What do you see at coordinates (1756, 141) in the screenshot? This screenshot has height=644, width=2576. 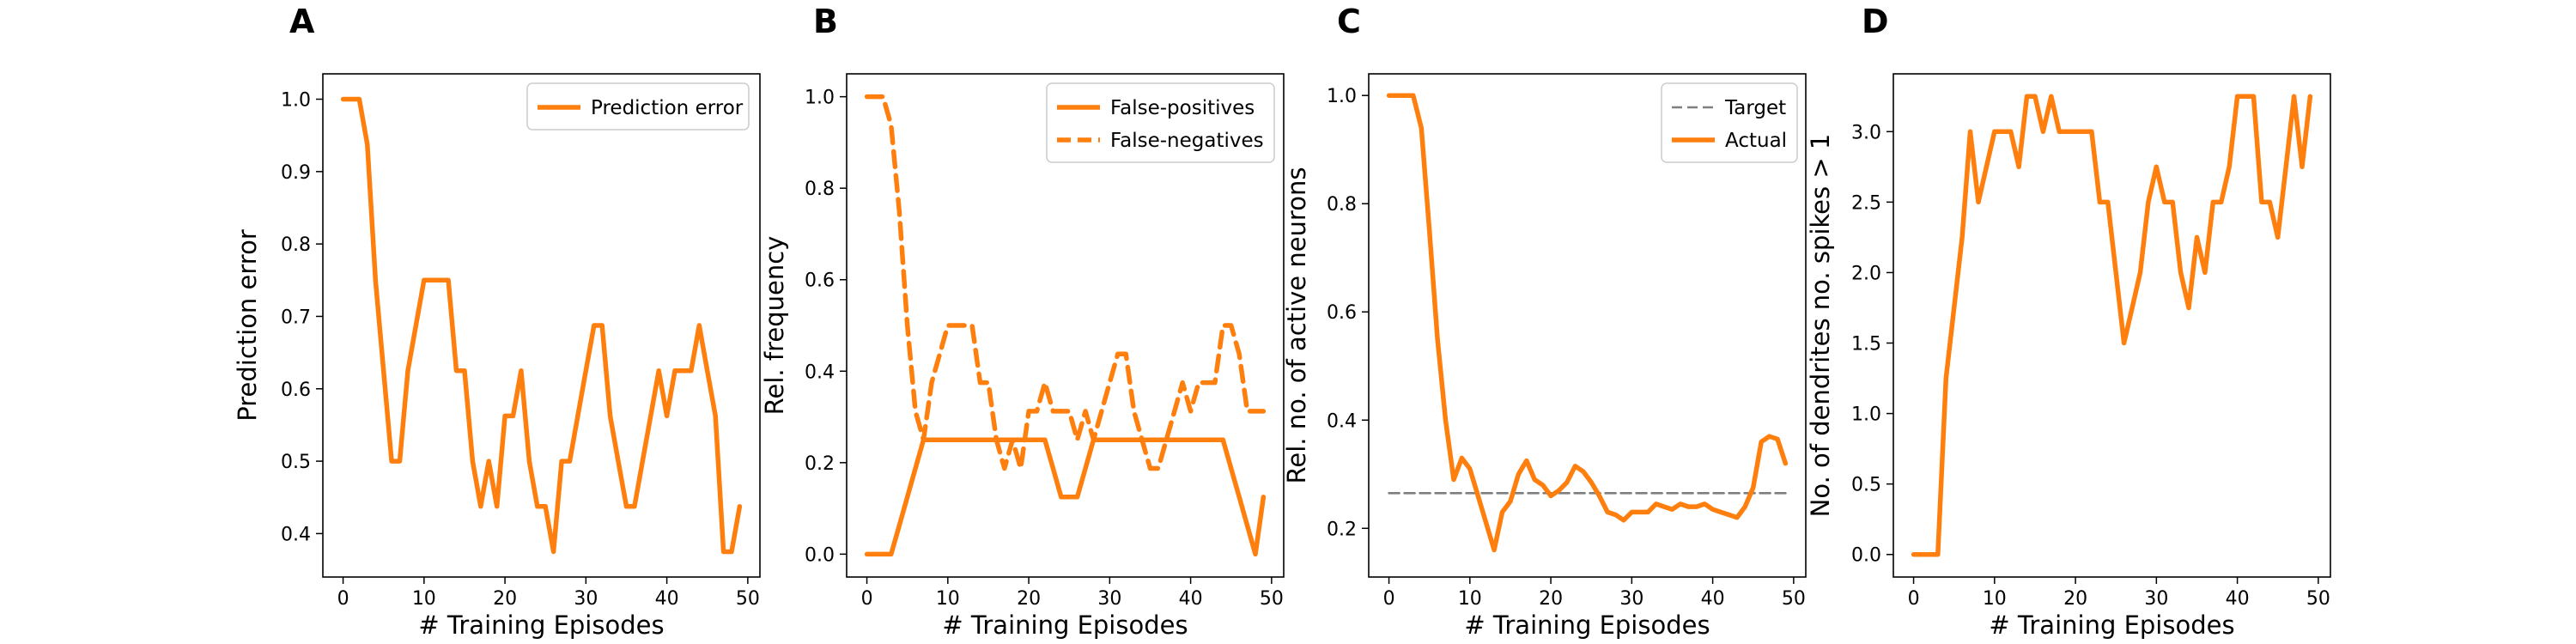 I see `legend-entry: Actual` at bounding box center [1756, 141].